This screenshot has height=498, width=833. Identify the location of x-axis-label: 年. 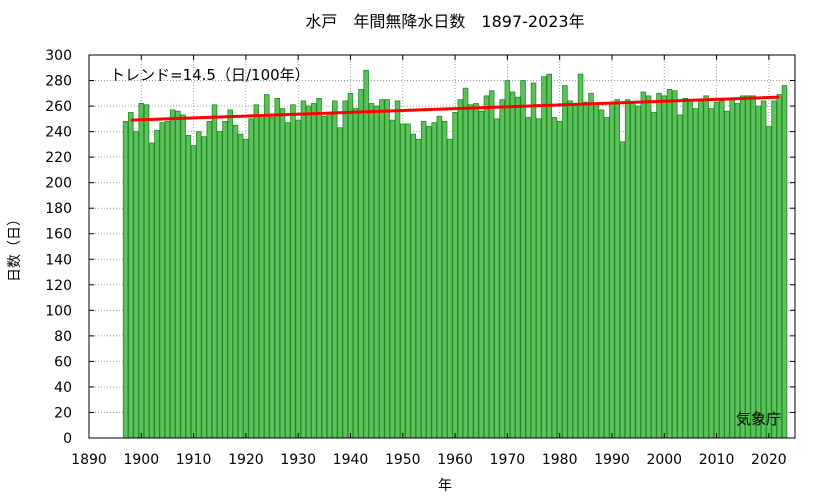
(445, 486).